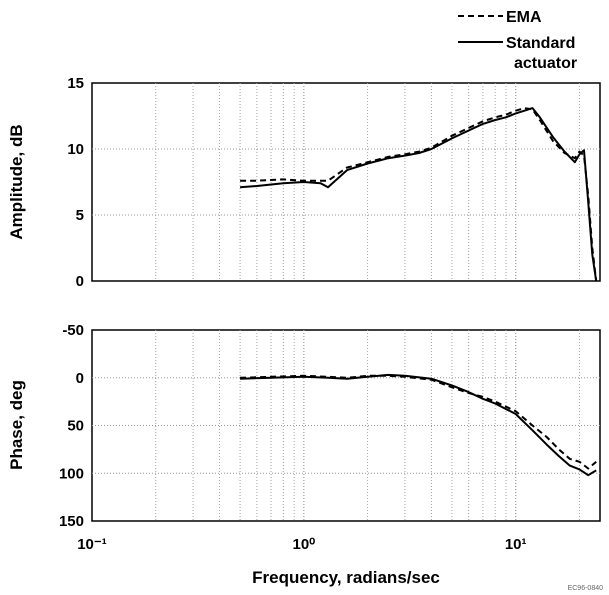 This screenshot has width=609, height=595. Describe the element at coordinates (75, 83) in the screenshot. I see `y-tick-label: 15` at that location.